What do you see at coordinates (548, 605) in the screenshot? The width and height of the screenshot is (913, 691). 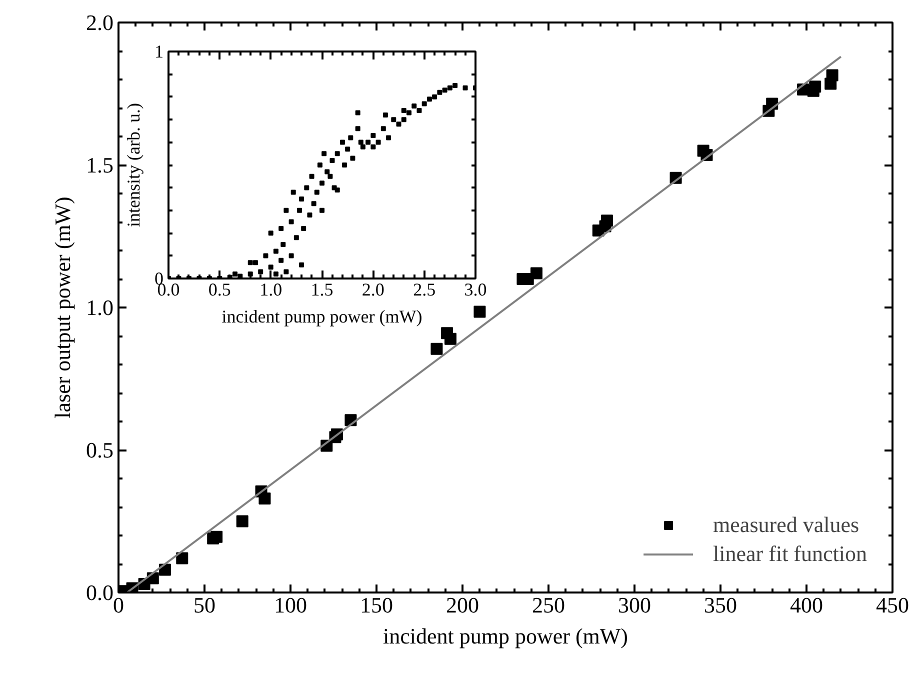 I see `x-tick-label: 250` at bounding box center [548, 605].